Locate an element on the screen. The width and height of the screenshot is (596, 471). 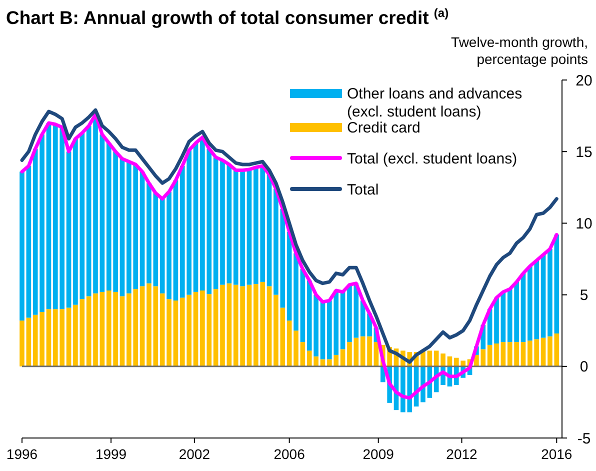
x-tick-label: 2002 is located at coordinates (194, 454).